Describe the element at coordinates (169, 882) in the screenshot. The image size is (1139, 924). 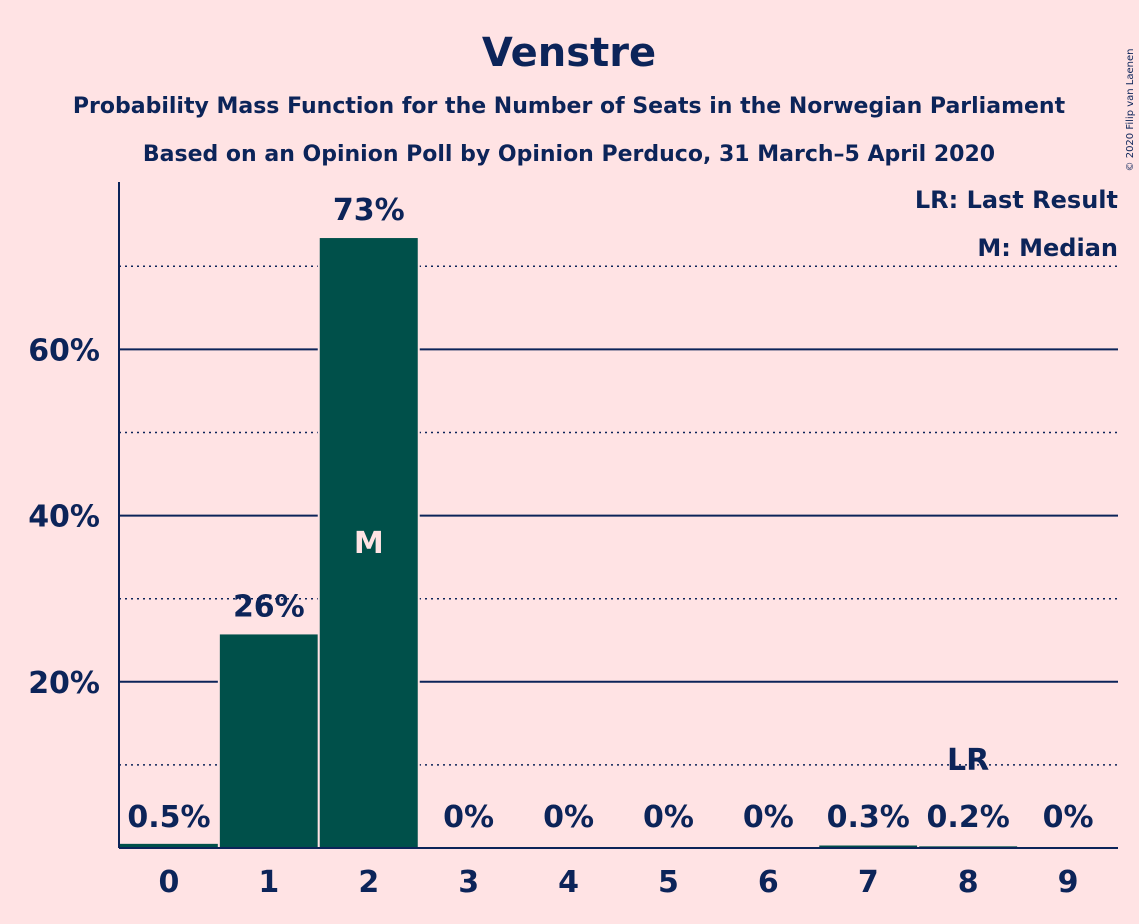
I see `x-tick-label: 0` at that location.